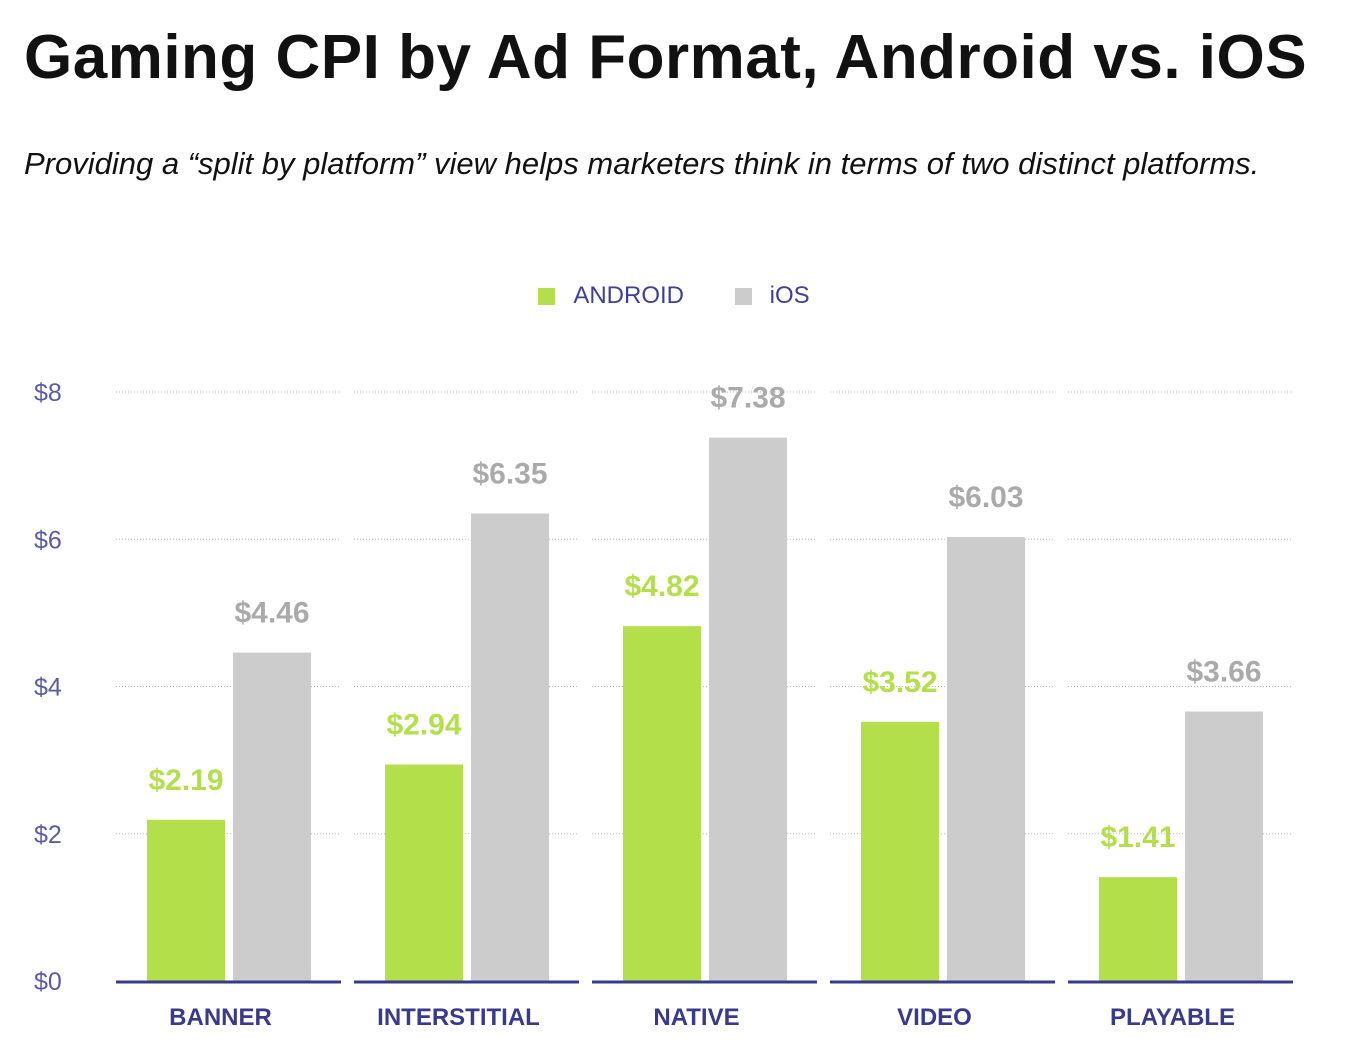 Image resolution: width=1348 pixels, height=1062 pixels. What do you see at coordinates (48, 688) in the screenshot?
I see `y-tick-label: $4` at bounding box center [48, 688].